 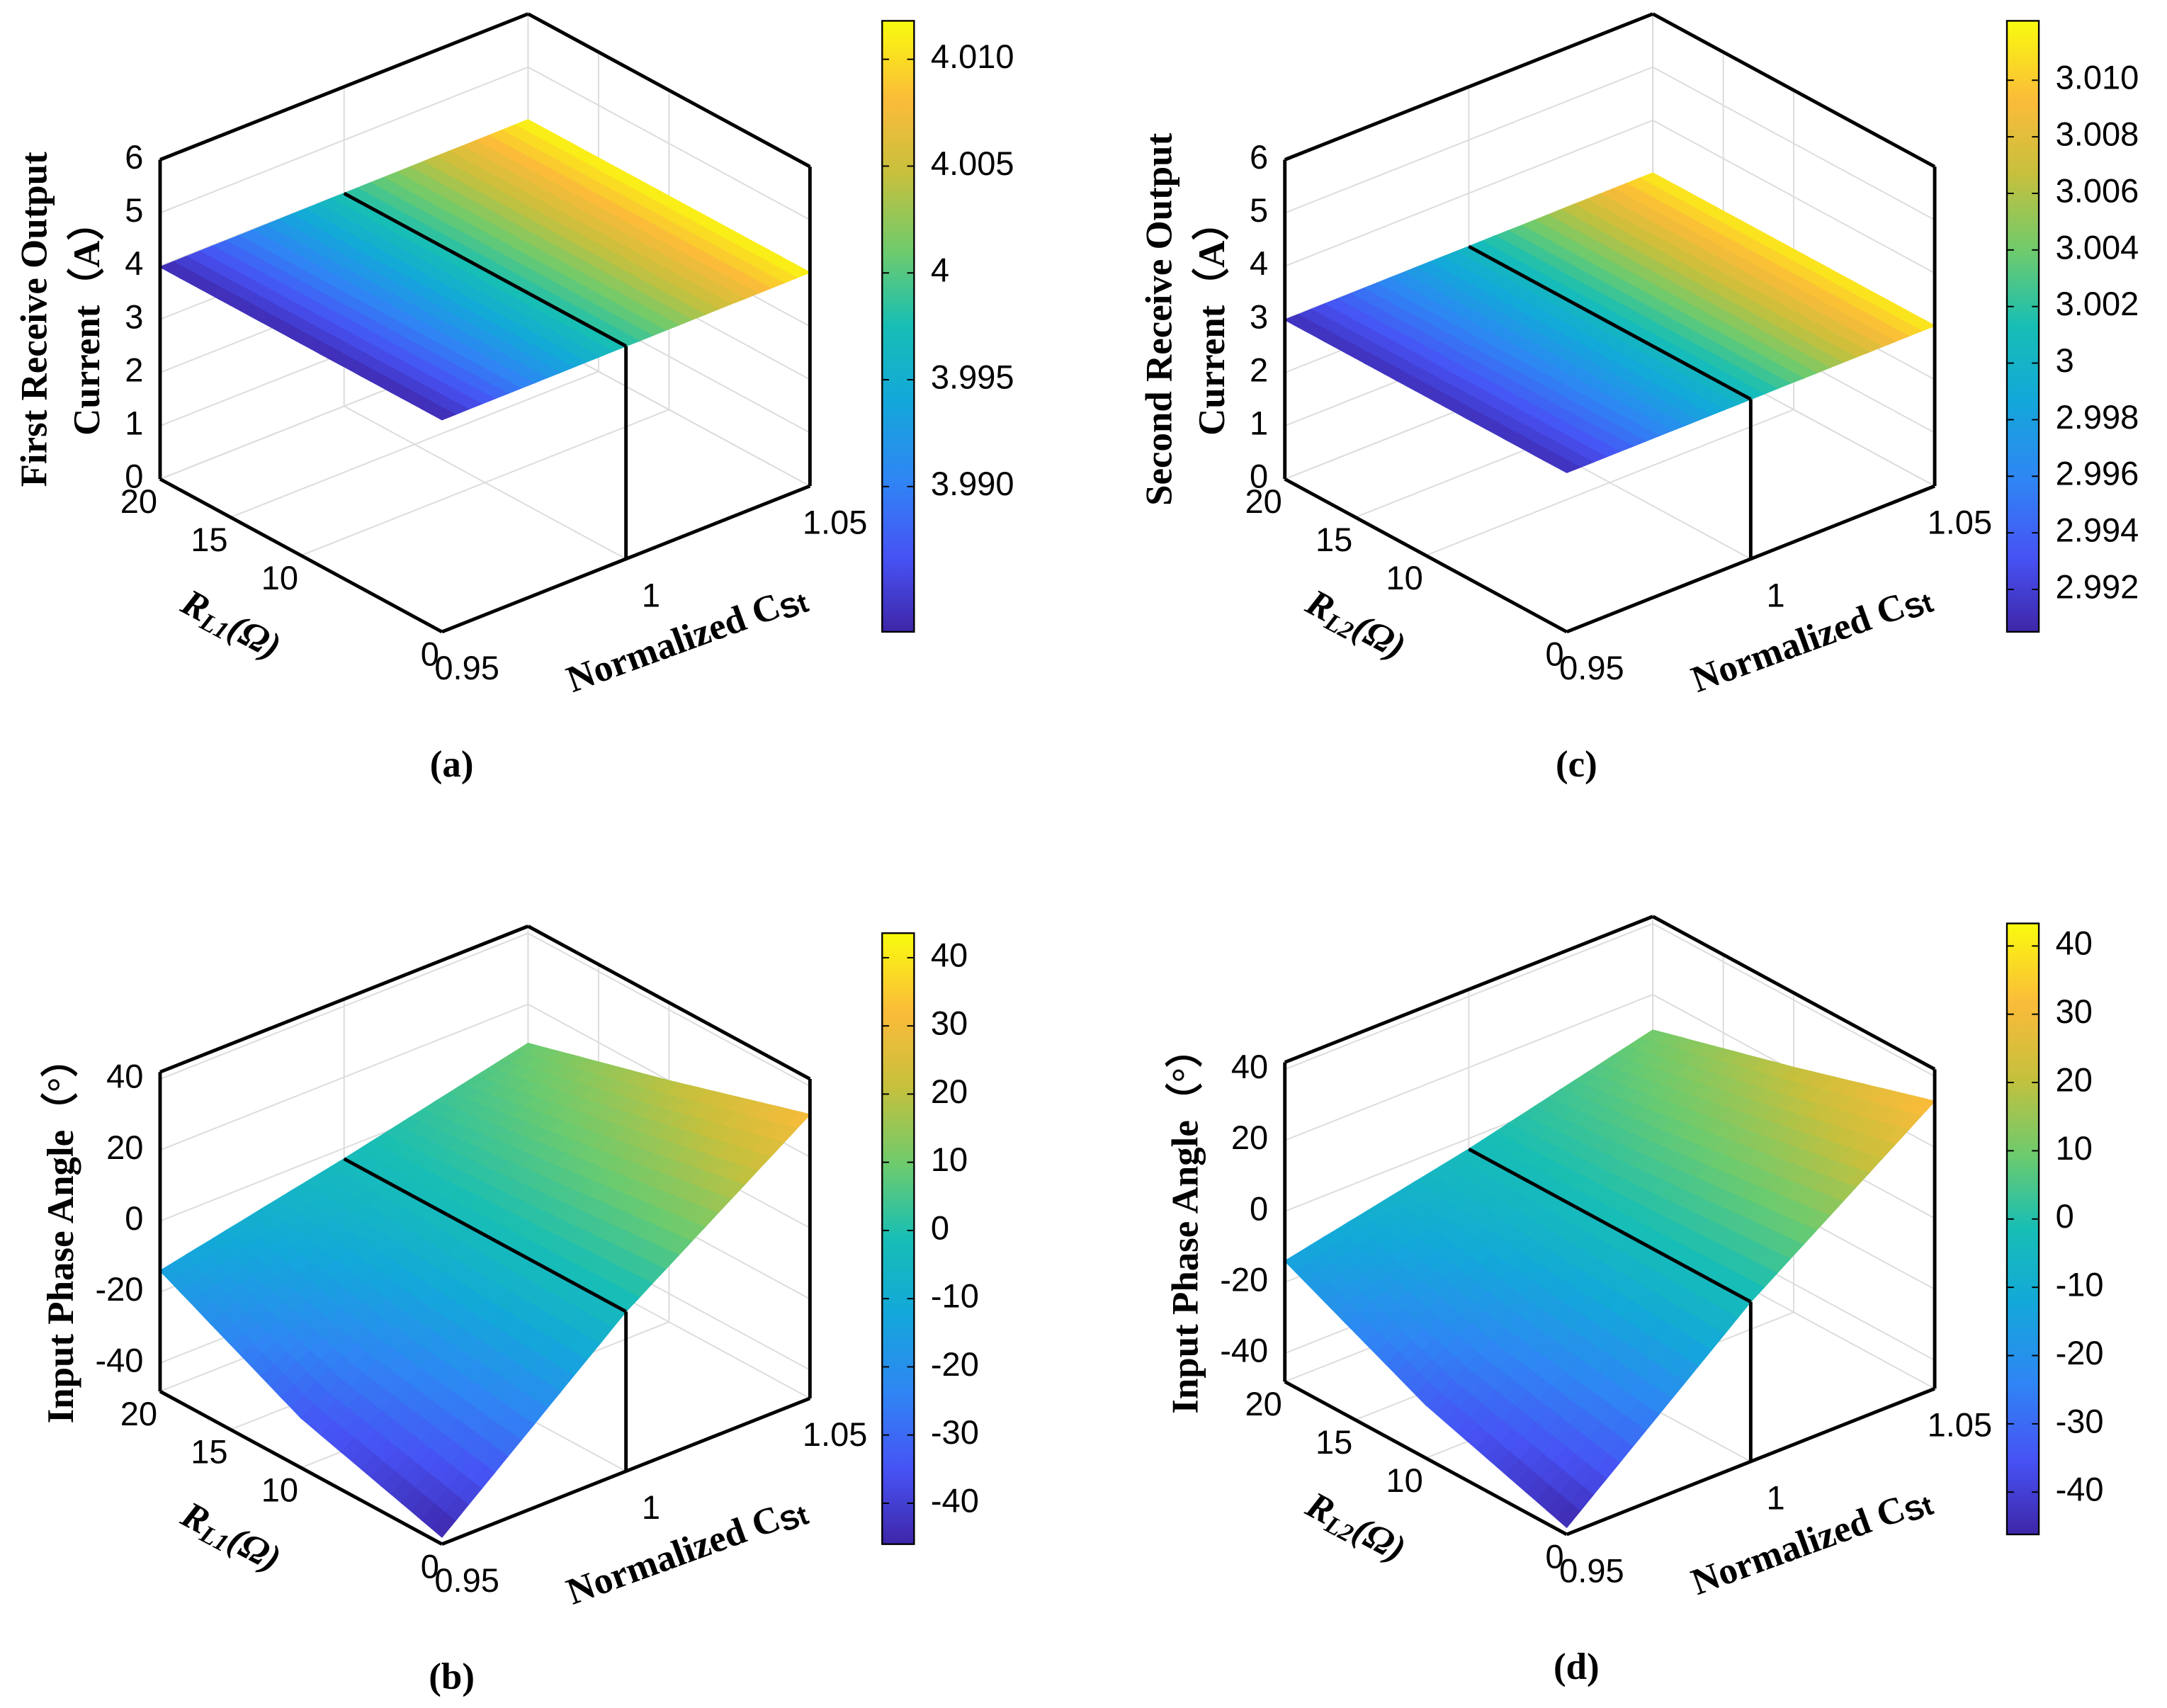 What do you see at coordinates (1249, 1066) in the screenshot?
I see `z-tick-label: 40` at bounding box center [1249, 1066].